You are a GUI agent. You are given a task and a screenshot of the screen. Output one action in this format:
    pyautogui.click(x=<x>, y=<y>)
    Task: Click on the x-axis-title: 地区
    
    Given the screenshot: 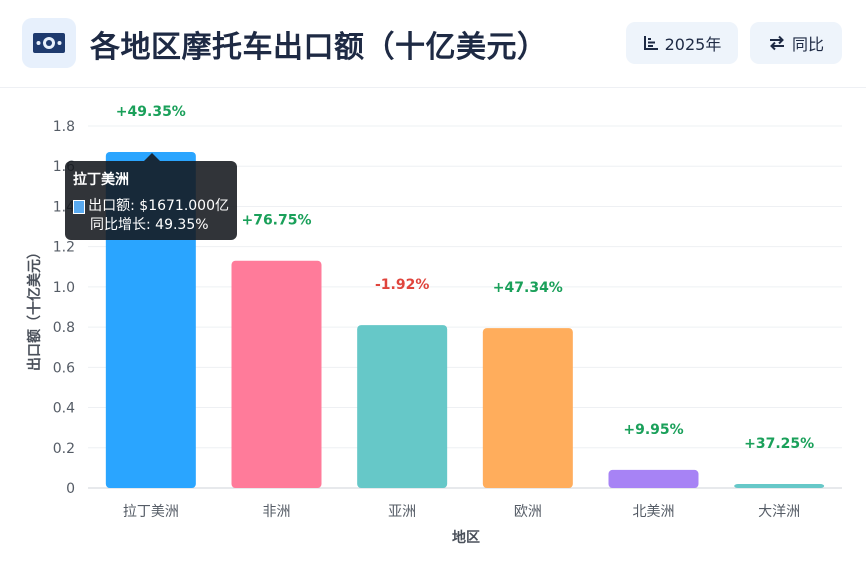 What is the action you would take?
    pyautogui.click(x=466, y=537)
    